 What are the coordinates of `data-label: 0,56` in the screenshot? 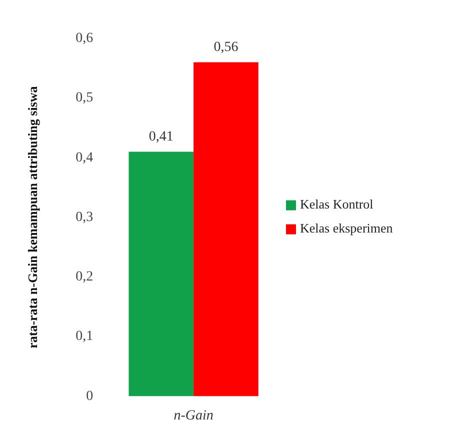 It's located at (226, 47).